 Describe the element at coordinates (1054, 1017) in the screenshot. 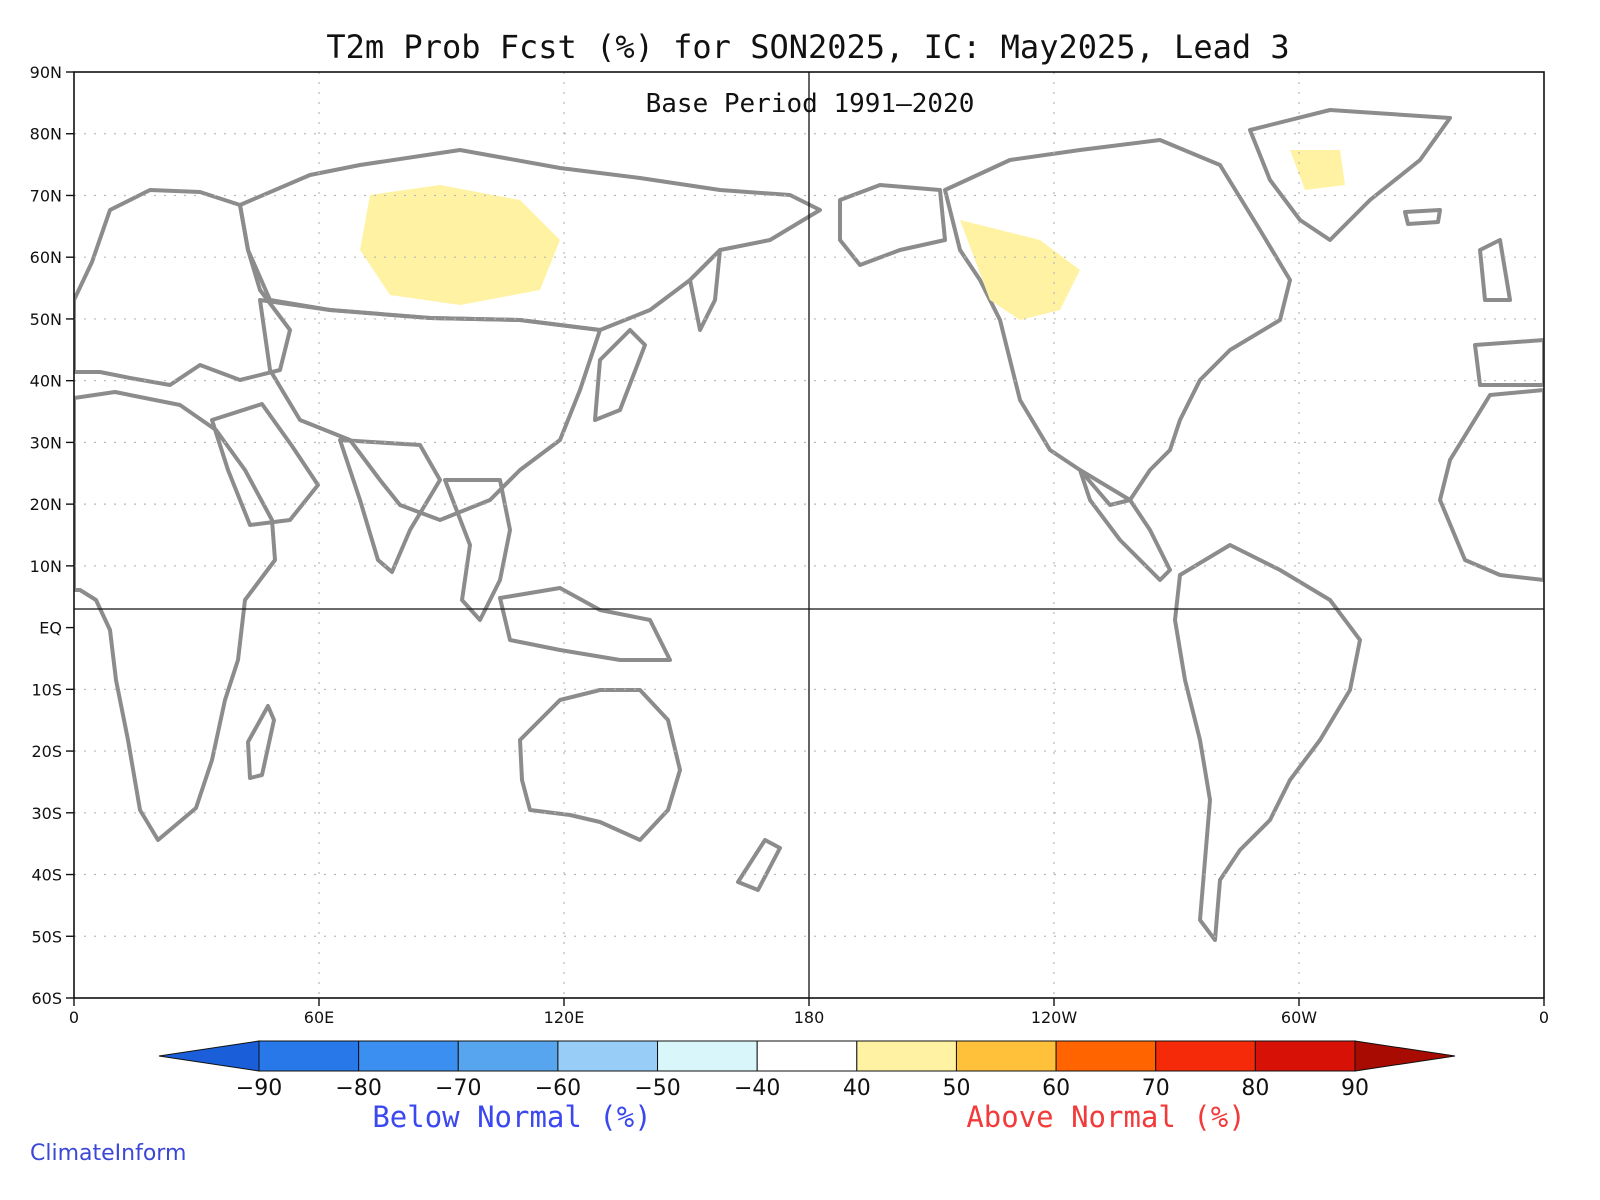

I see `lon-label: 120W` at that location.